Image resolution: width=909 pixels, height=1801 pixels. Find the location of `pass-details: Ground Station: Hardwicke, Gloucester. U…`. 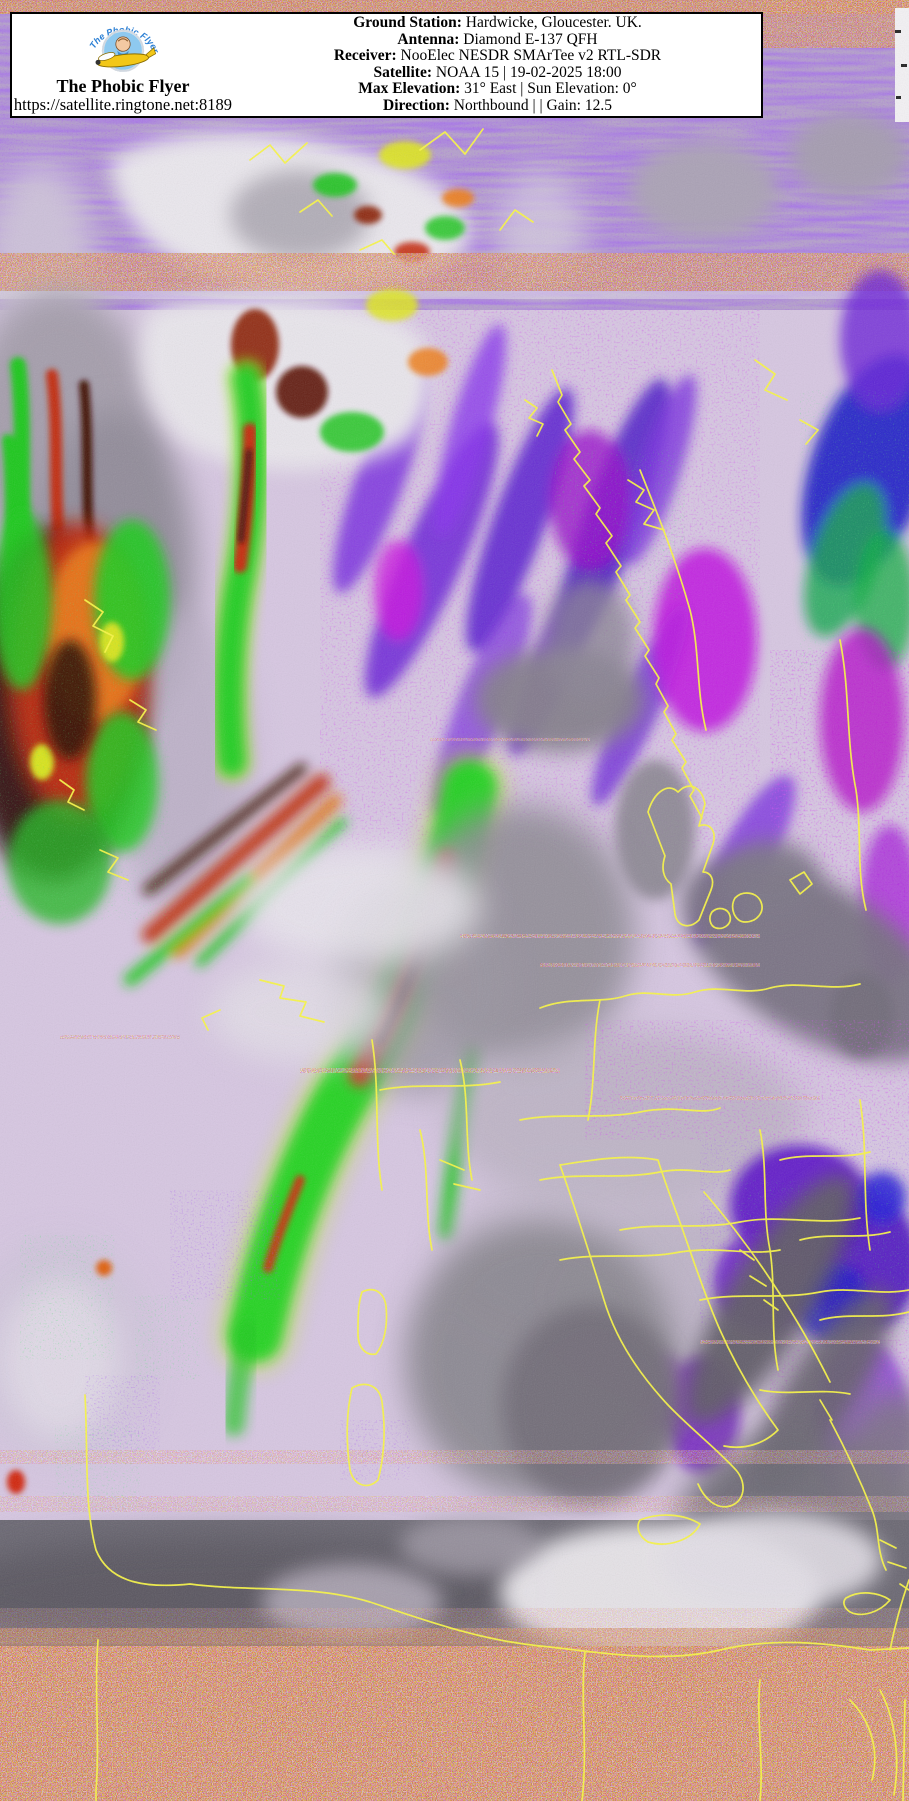

pass-details: Ground Station: Hardwicke, Gloucester. U… is located at coordinates (497, 65).